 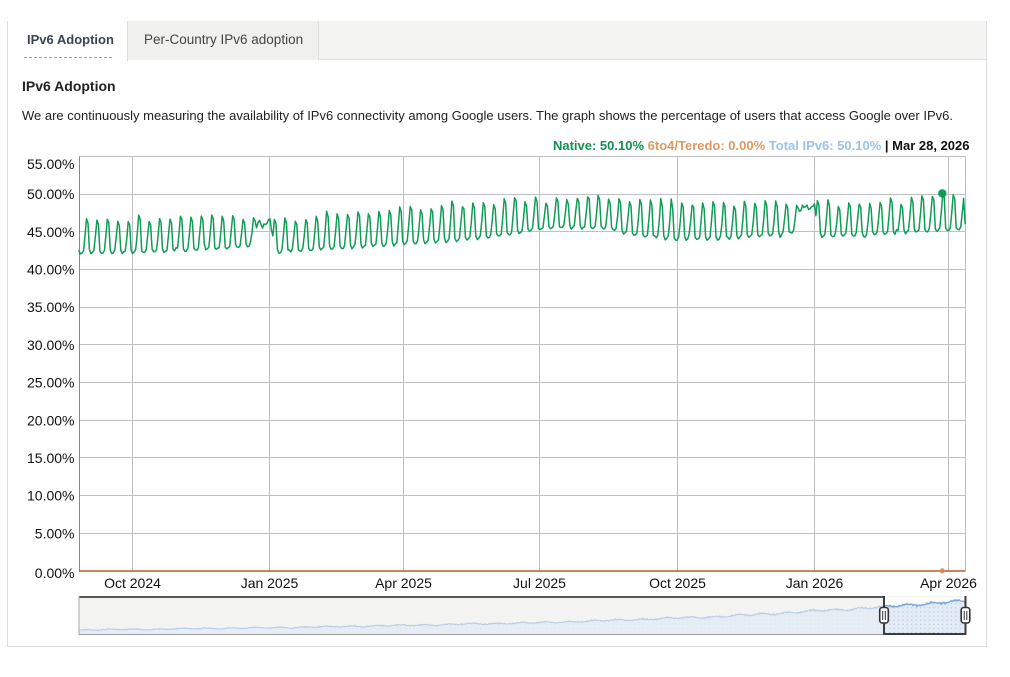 What do you see at coordinates (132, 583) in the screenshot?
I see `svg-text: Oct 2024` at bounding box center [132, 583].